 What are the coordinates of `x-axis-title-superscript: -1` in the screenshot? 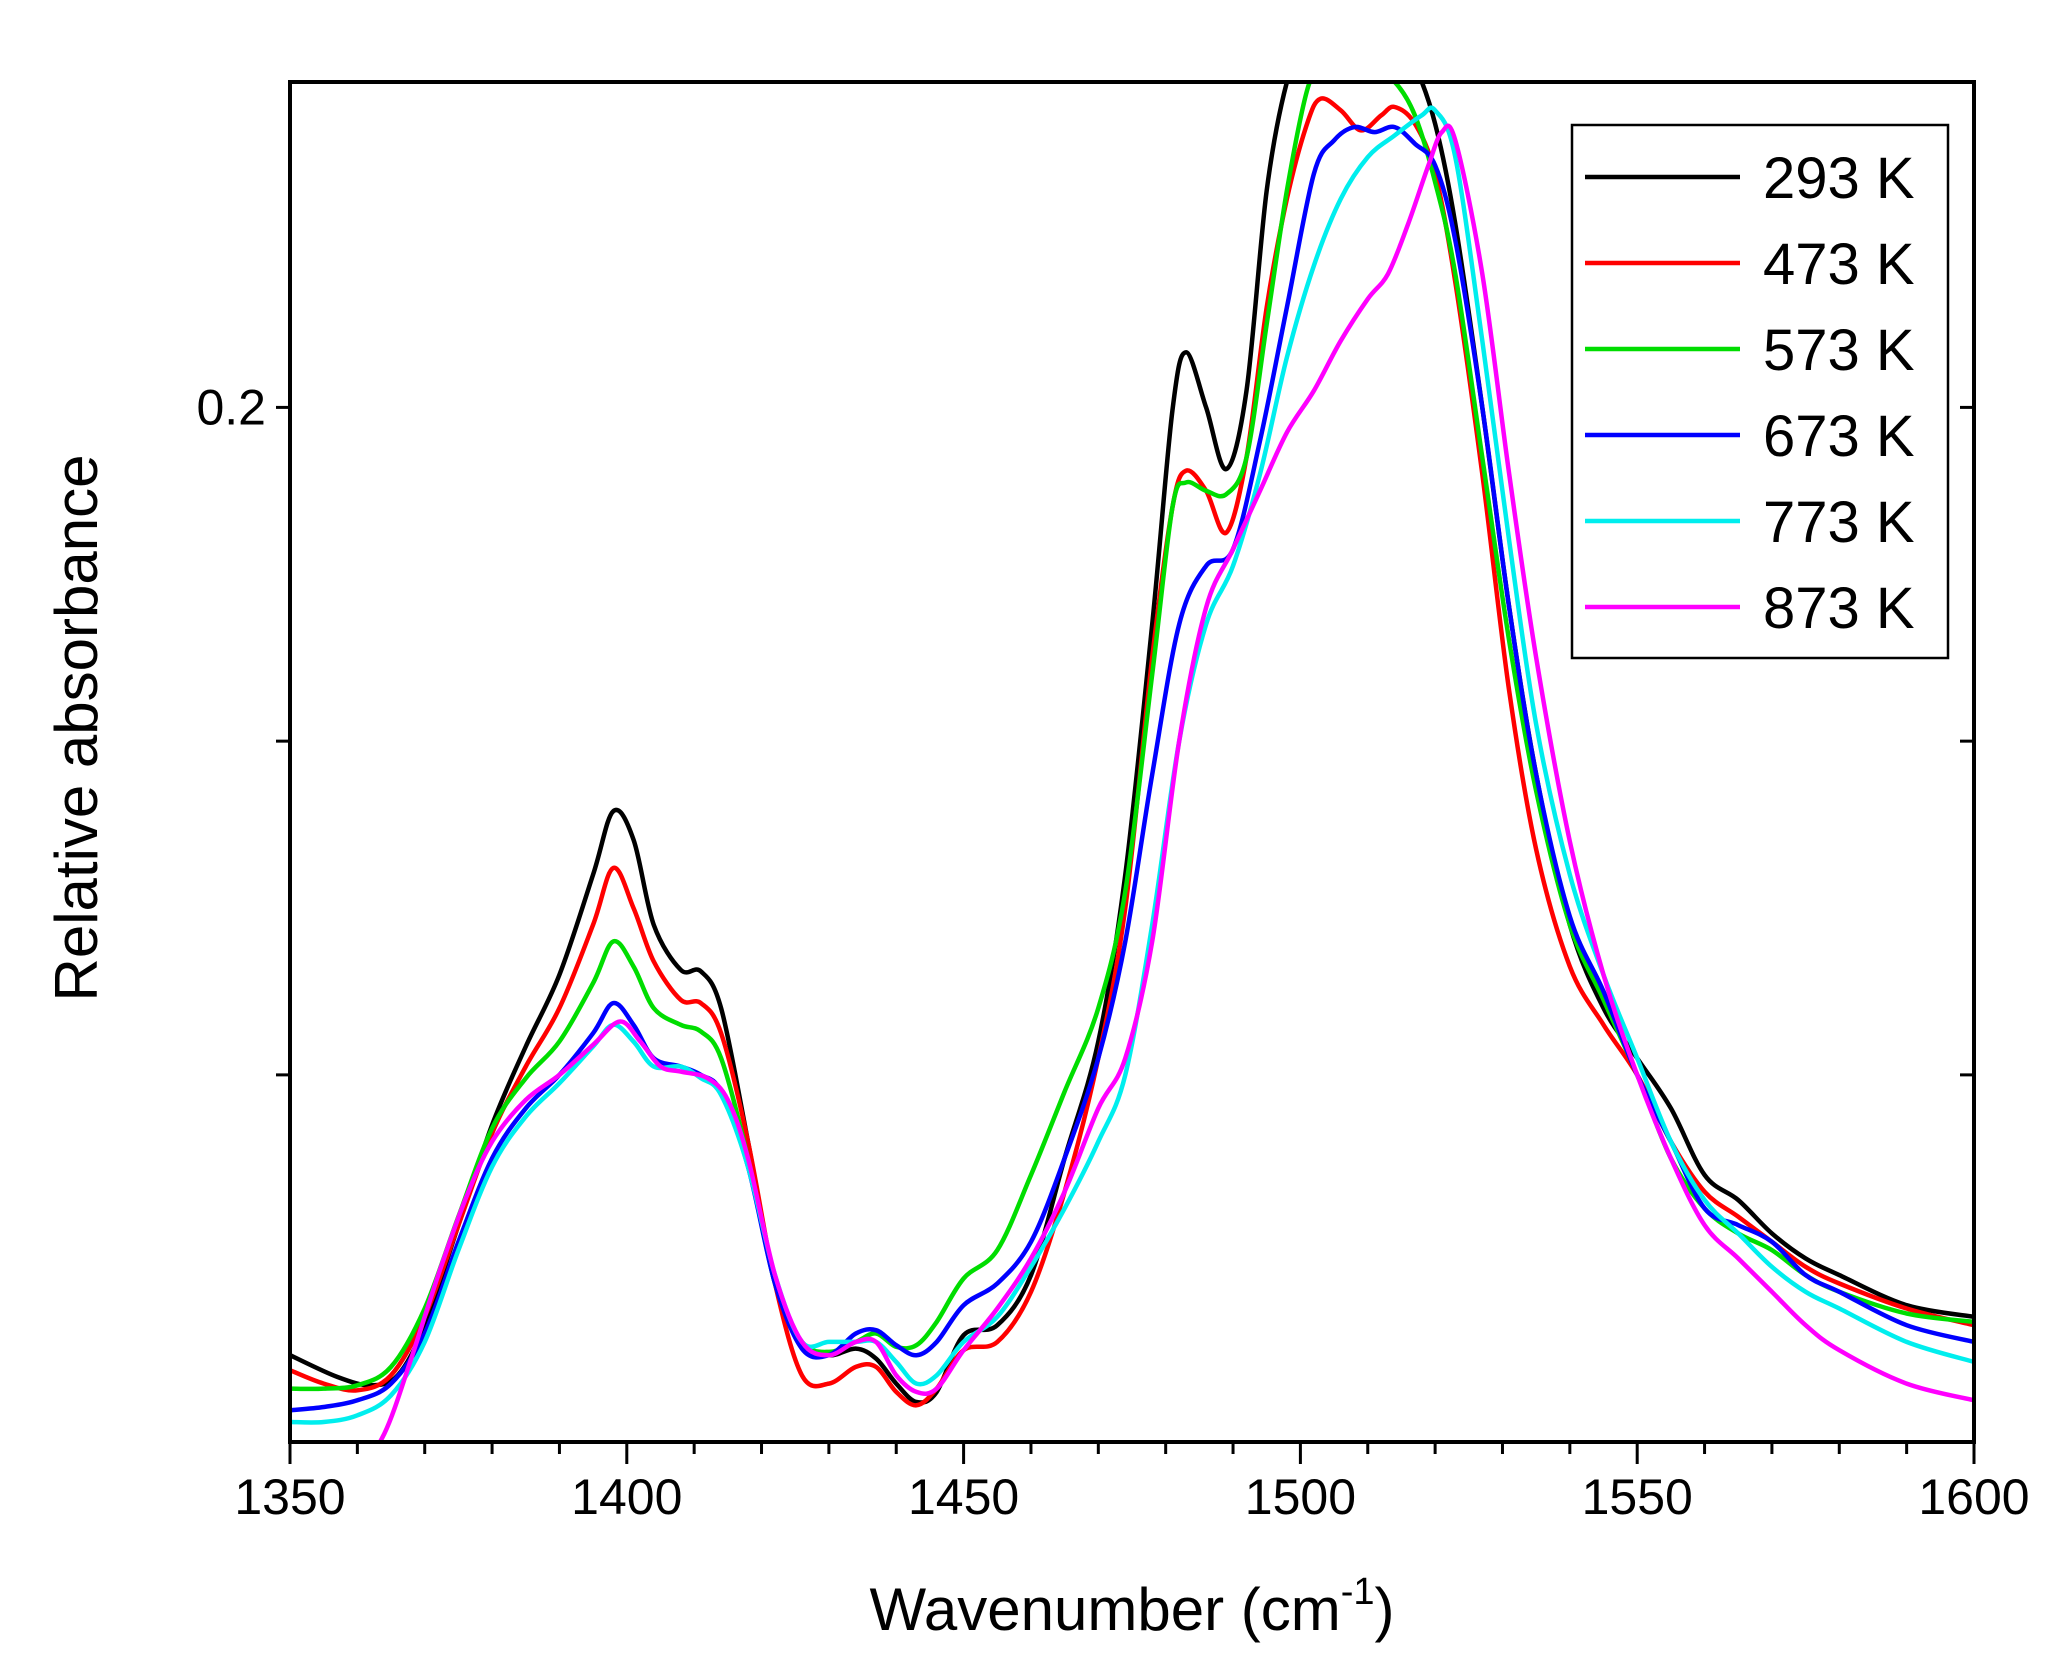 It's located at (1358, 1592).